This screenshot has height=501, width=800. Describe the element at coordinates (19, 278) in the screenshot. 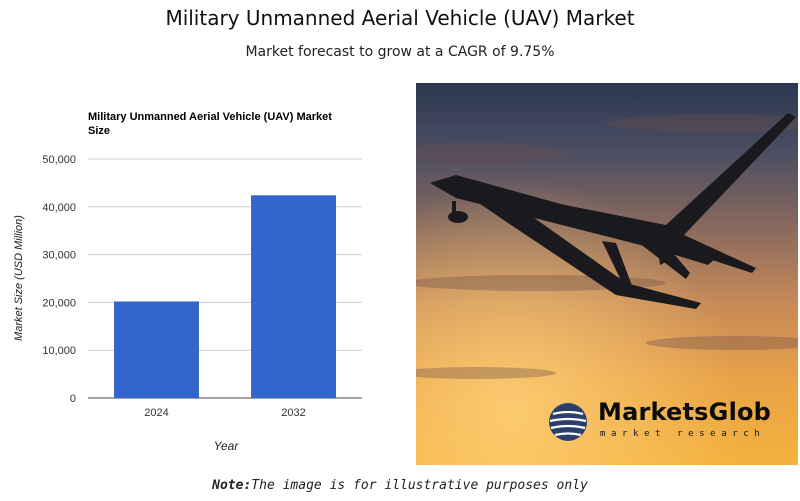

I see `y-axis-label: Market Size (USD Million)` at that location.